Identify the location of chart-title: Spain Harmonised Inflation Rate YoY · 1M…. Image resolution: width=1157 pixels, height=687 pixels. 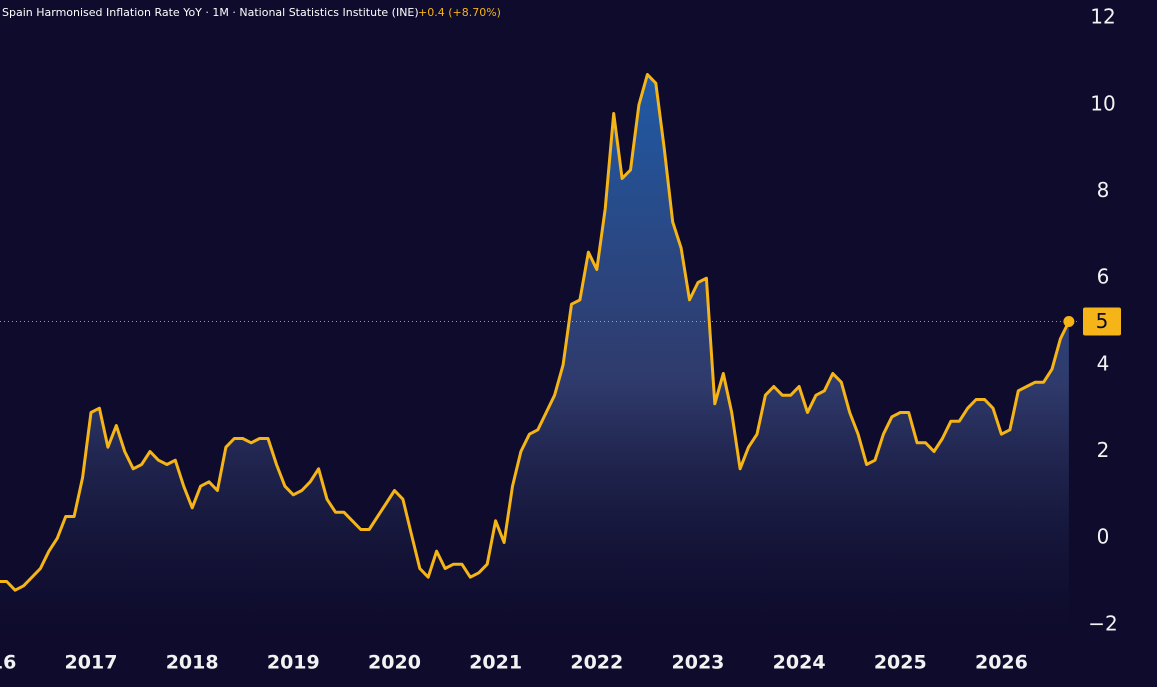
(210, 12).